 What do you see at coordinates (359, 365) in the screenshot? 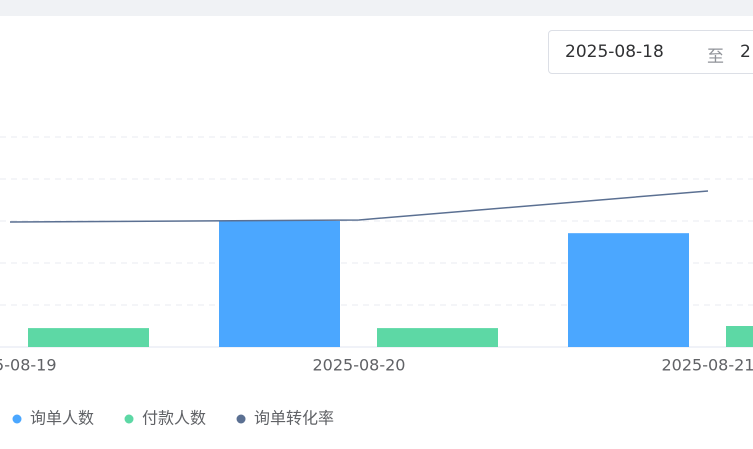
I see `x-tick-label: 2025-08-20` at bounding box center [359, 365].